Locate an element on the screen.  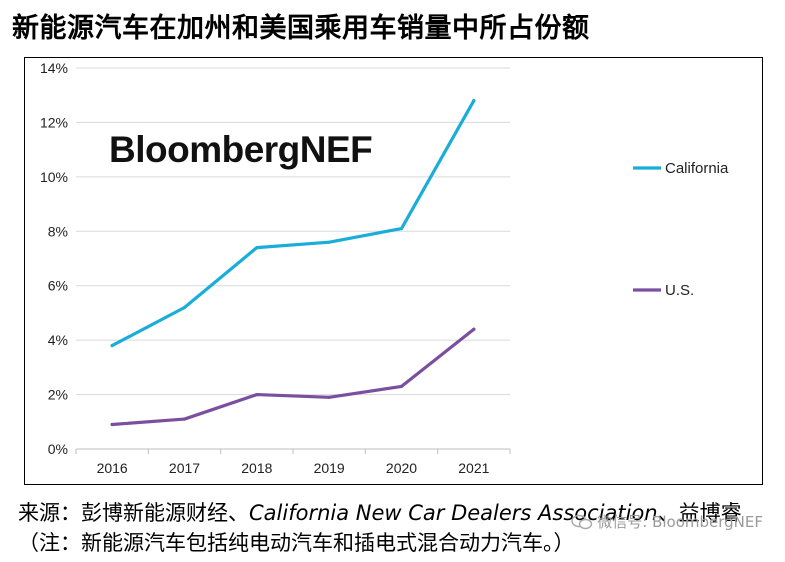
footnote: （注：新能源汽车包括纯电动汽车和插电式混合动力汽车。） is located at coordinates (296, 543).